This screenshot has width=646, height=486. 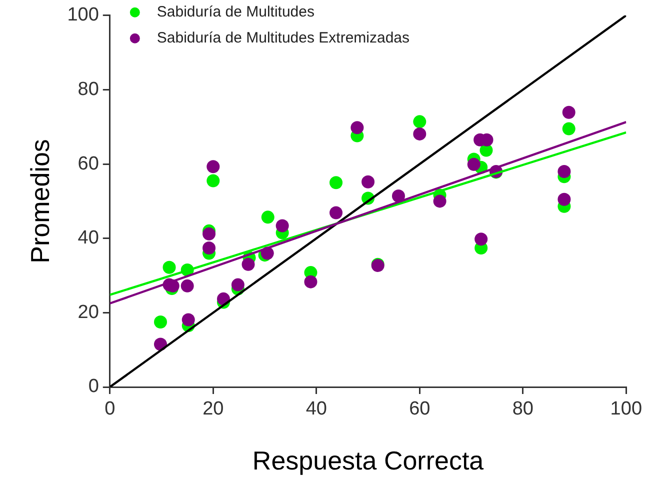 What do you see at coordinates (283, 38) in the screenshot?
I see `legend-label: Sabiduría de Multitudes Extremizadas` at bounding box center [283, 38].